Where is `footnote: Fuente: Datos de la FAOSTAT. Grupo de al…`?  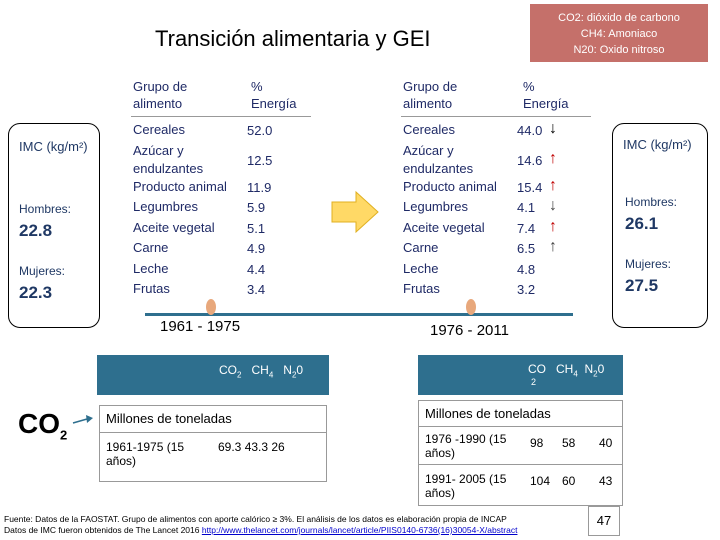 footnote: Fuente: Datos de la FAOSTAT. Grupo de al… is located at coordinates (294, 525).